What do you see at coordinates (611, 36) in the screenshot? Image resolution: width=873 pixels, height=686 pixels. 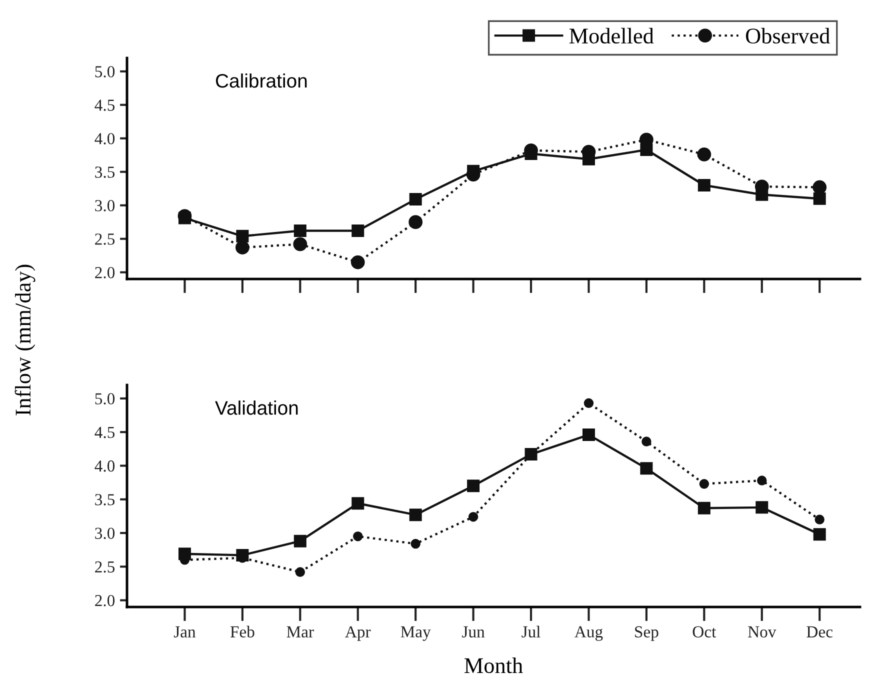 I see `legend-label: Modelled` at bounding box center [611, 36].